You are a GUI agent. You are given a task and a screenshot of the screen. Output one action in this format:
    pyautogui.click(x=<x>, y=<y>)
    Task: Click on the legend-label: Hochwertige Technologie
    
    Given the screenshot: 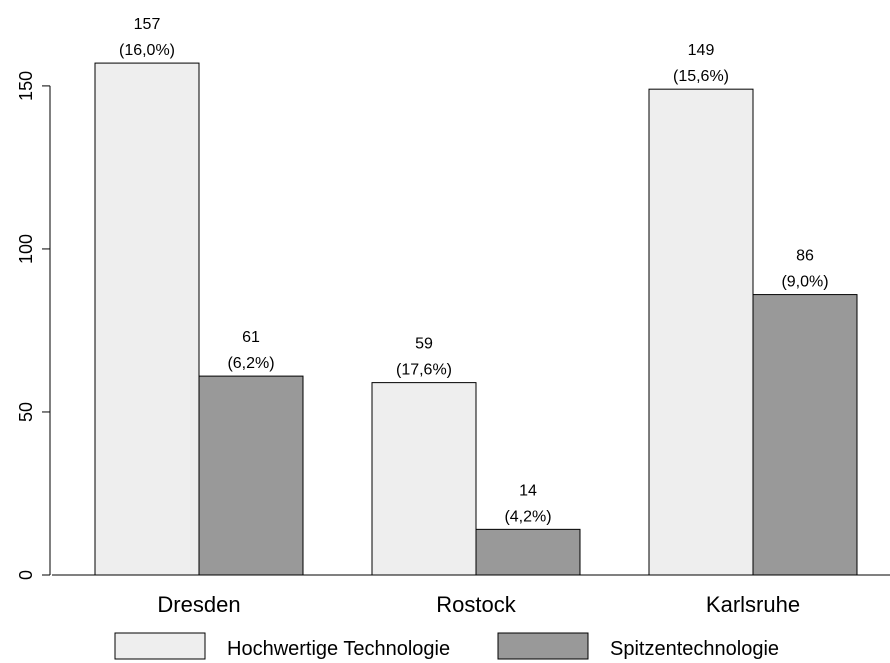 What is the action you would take?
    pyautogui.click(x=338, y=649)
    